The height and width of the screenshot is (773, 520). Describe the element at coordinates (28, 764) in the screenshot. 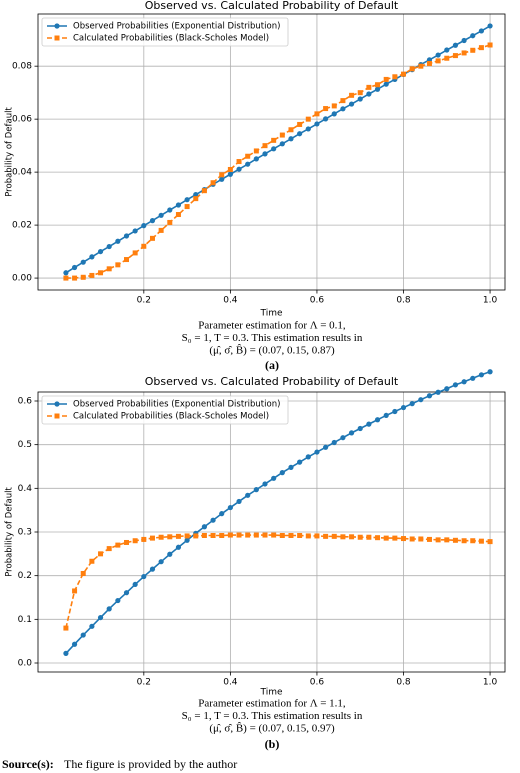

I see `source-label: Source(s):` at that location.